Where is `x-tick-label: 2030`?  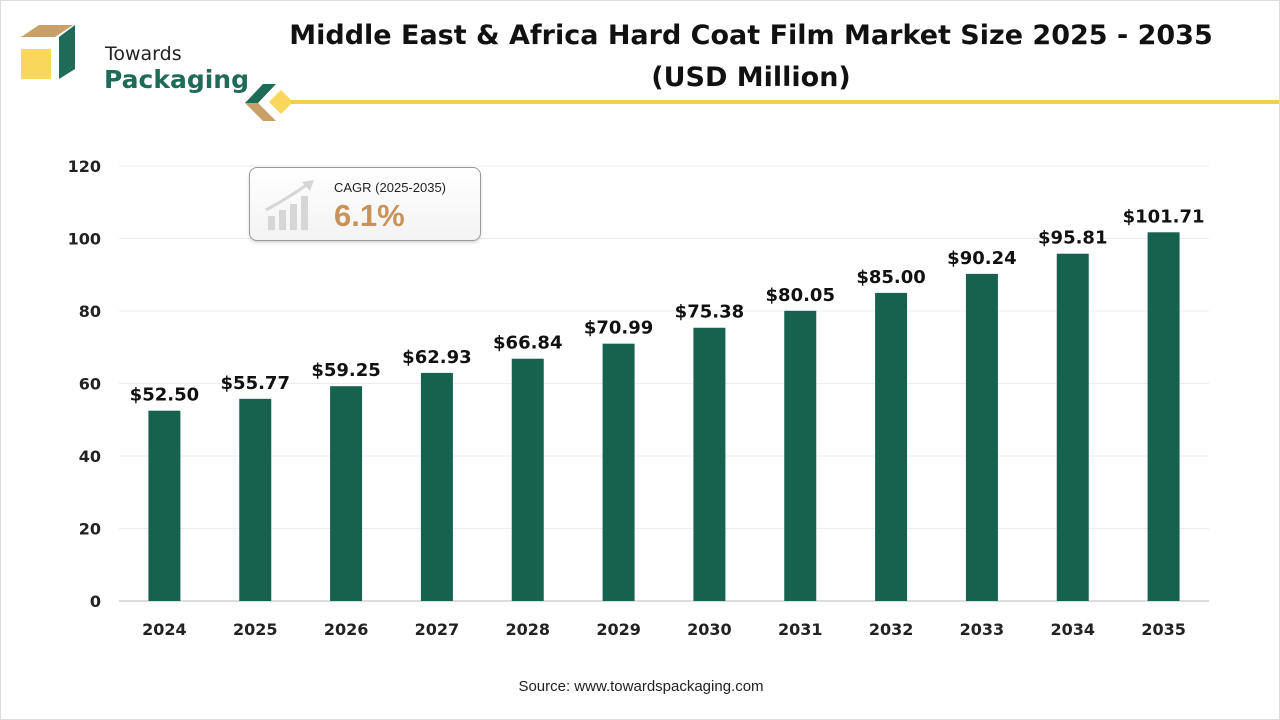
x-tick-label: 2030 is located at coordinates (709, 629).